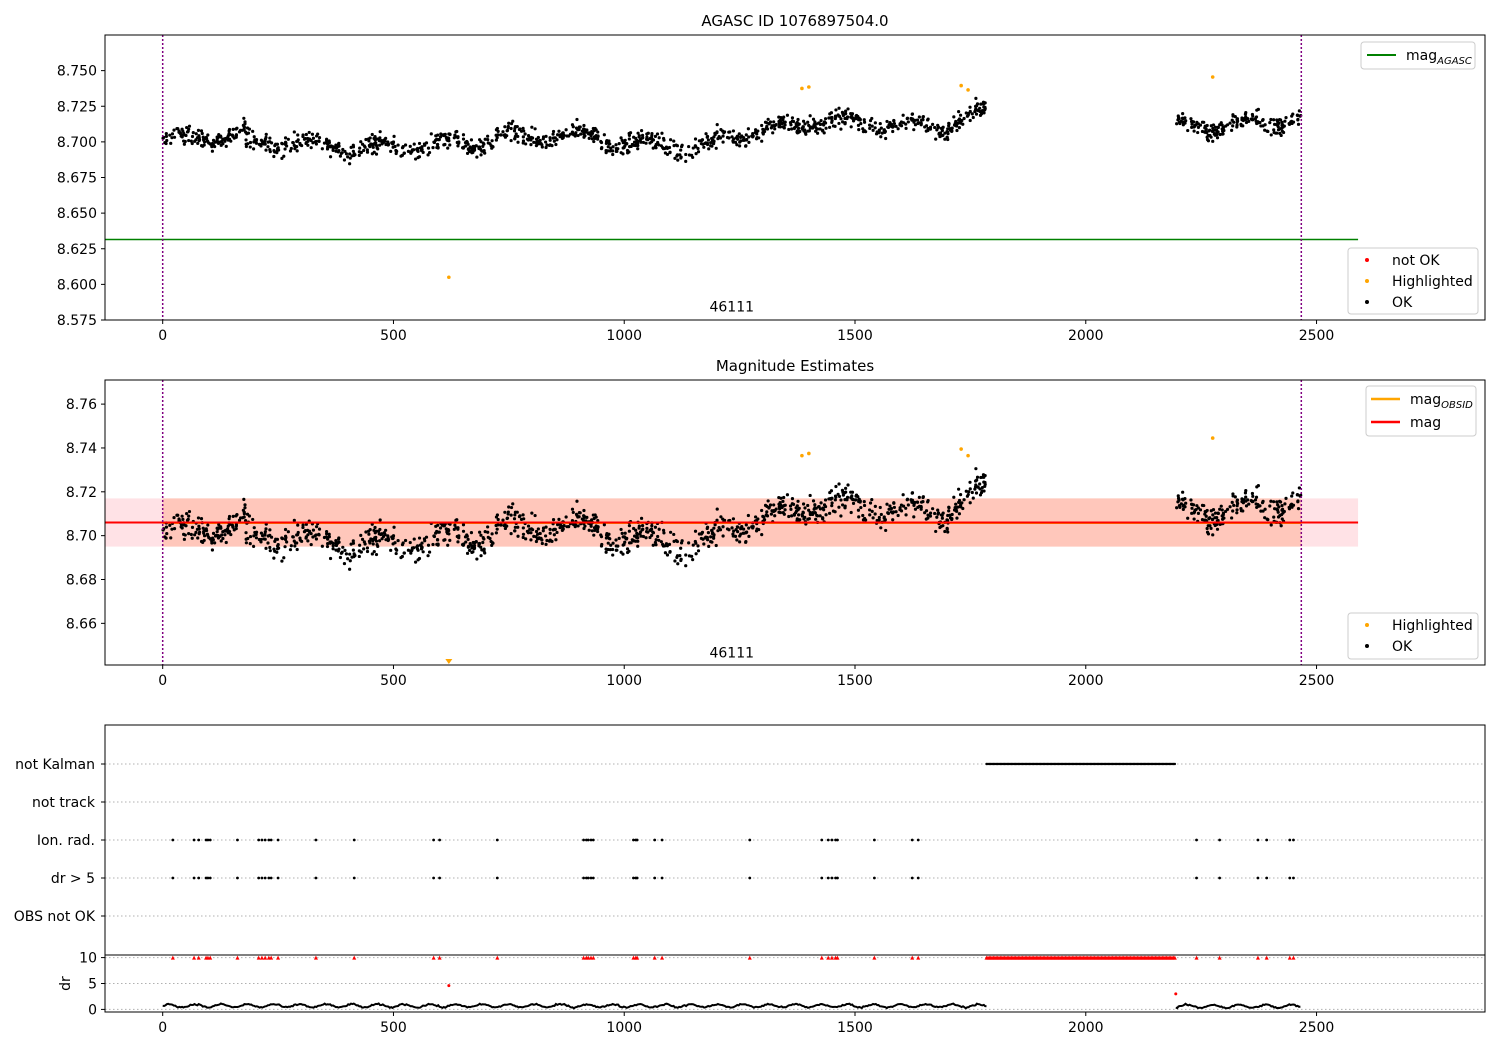 The width and height of the screenshot is (1500, 1050). What do you see at coordinates (593, 957) in the screenshot?
I see `dr-flag-marker` at bounding box center [593, 957].